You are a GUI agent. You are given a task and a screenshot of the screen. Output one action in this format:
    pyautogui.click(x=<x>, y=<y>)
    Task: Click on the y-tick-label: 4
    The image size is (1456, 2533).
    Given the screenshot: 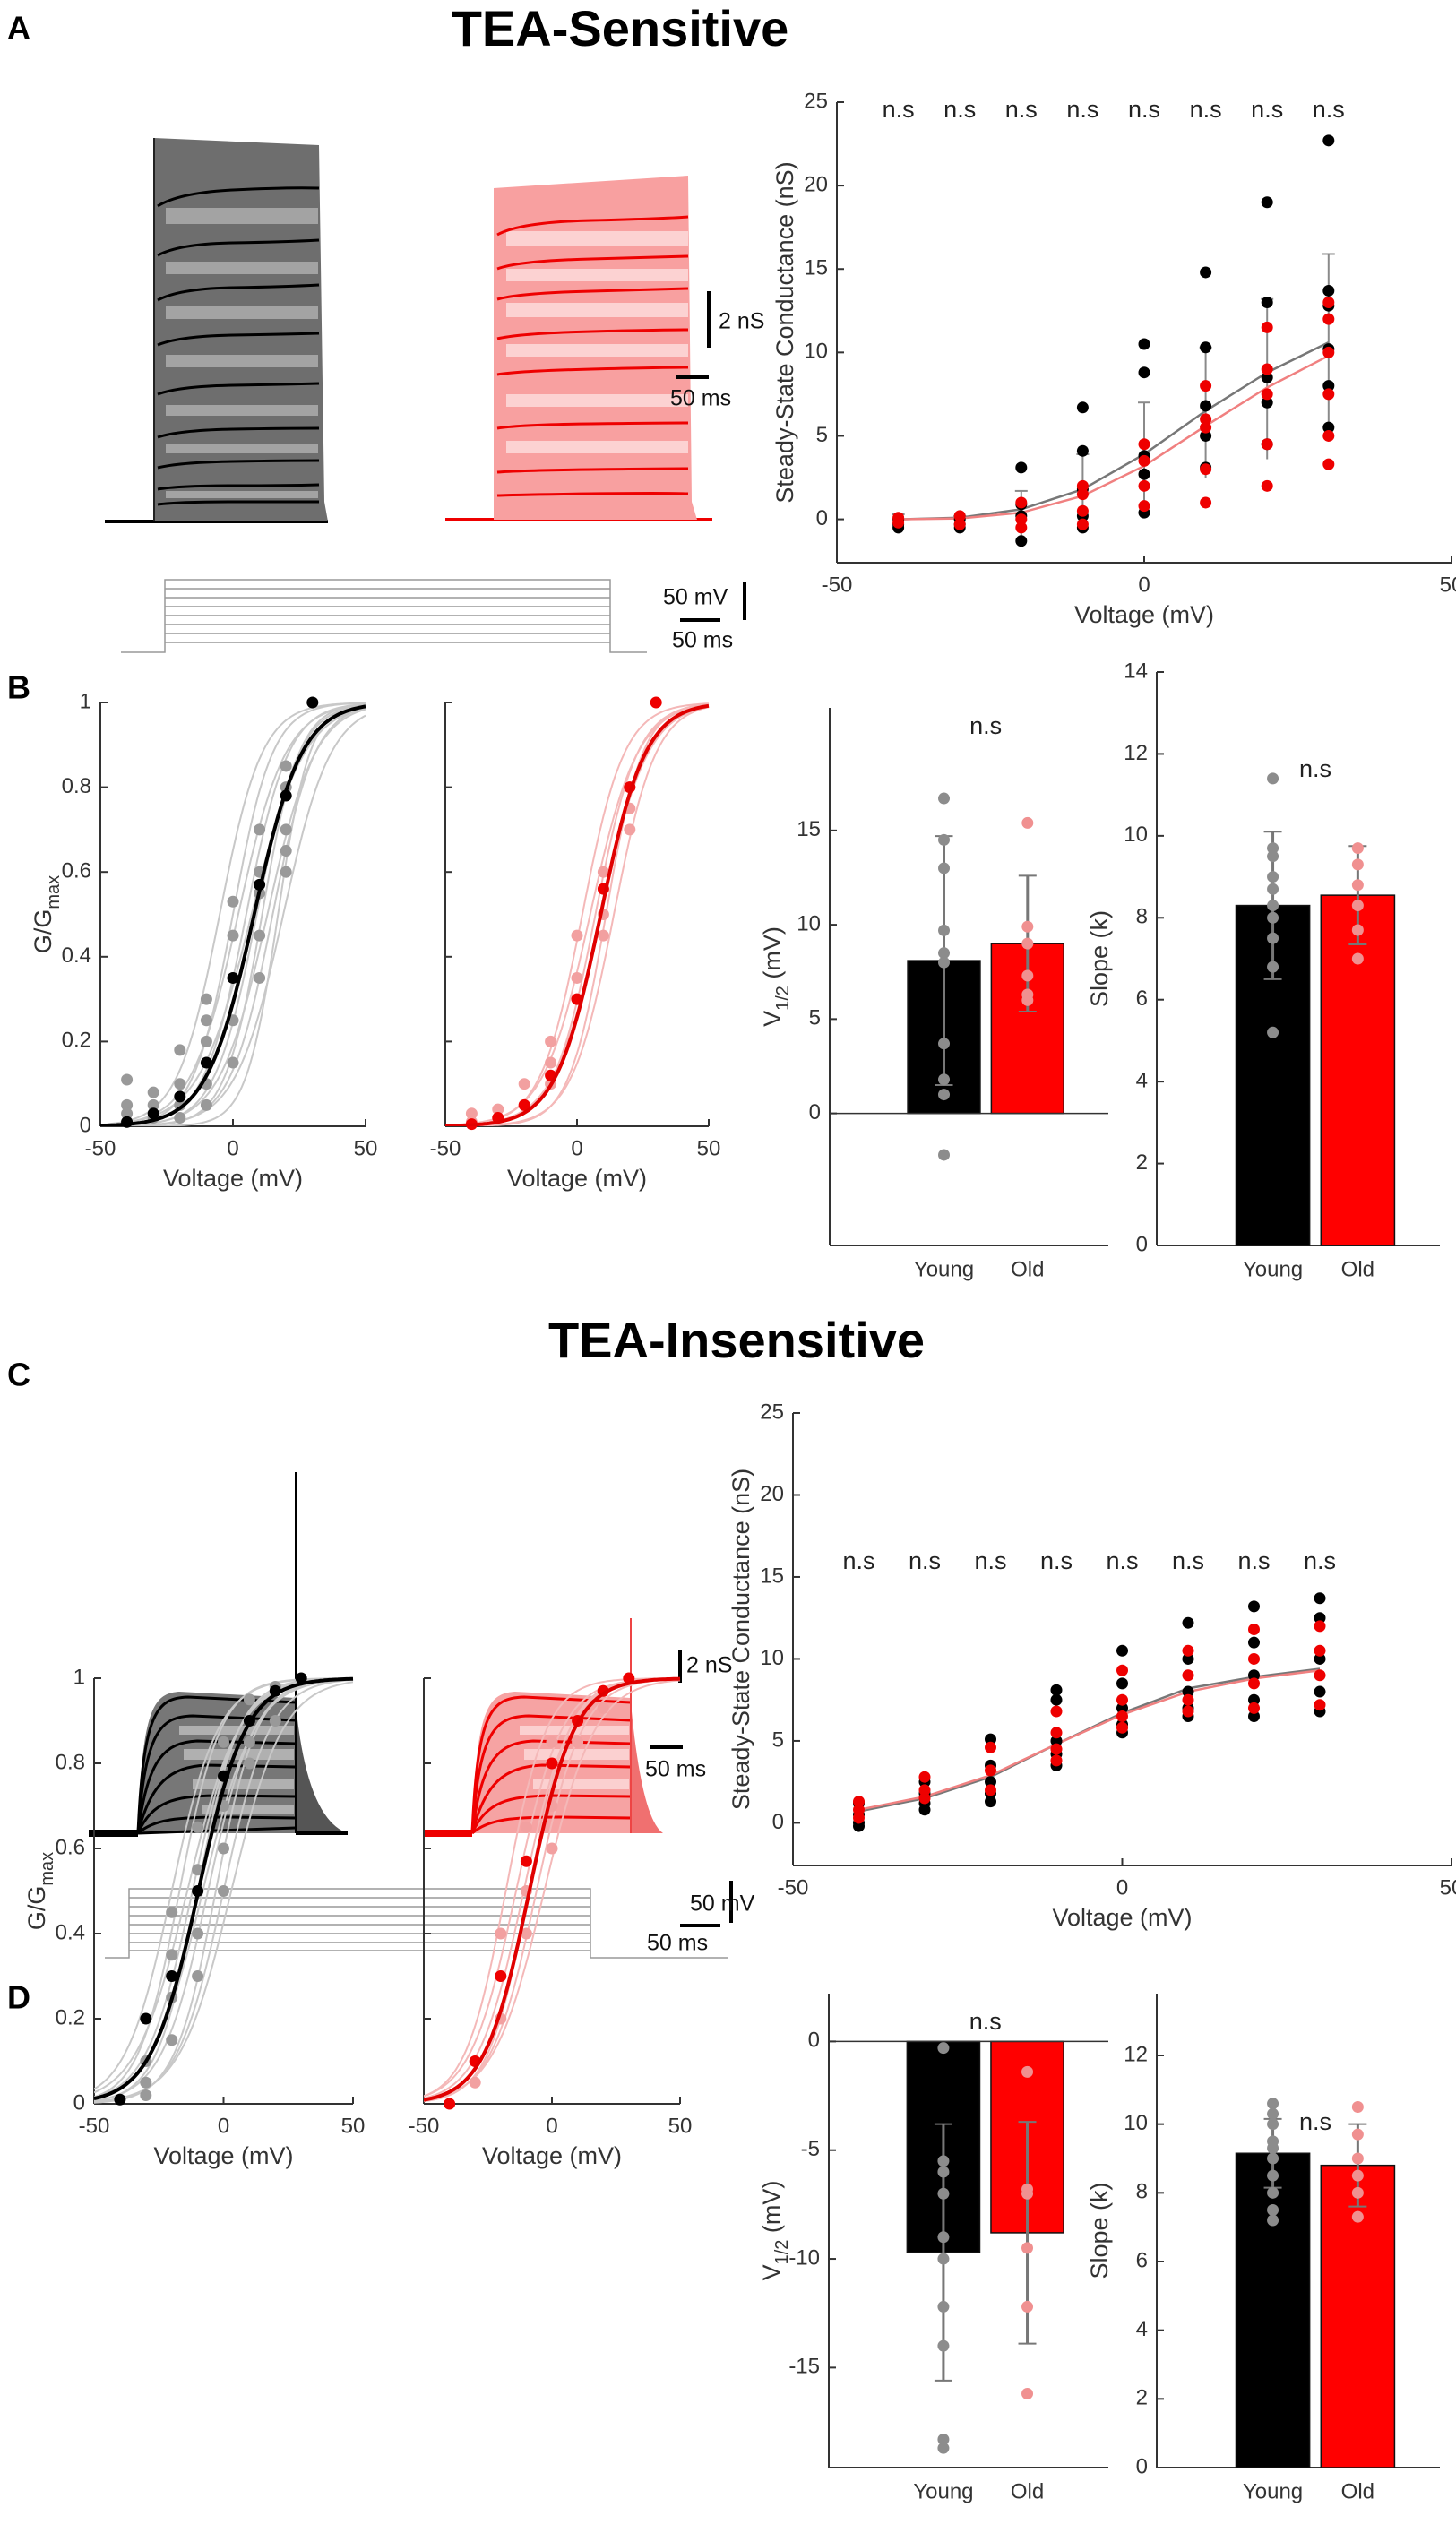 What is the action you would take?
    pyautogui.click(x=1142, y=2329)
    